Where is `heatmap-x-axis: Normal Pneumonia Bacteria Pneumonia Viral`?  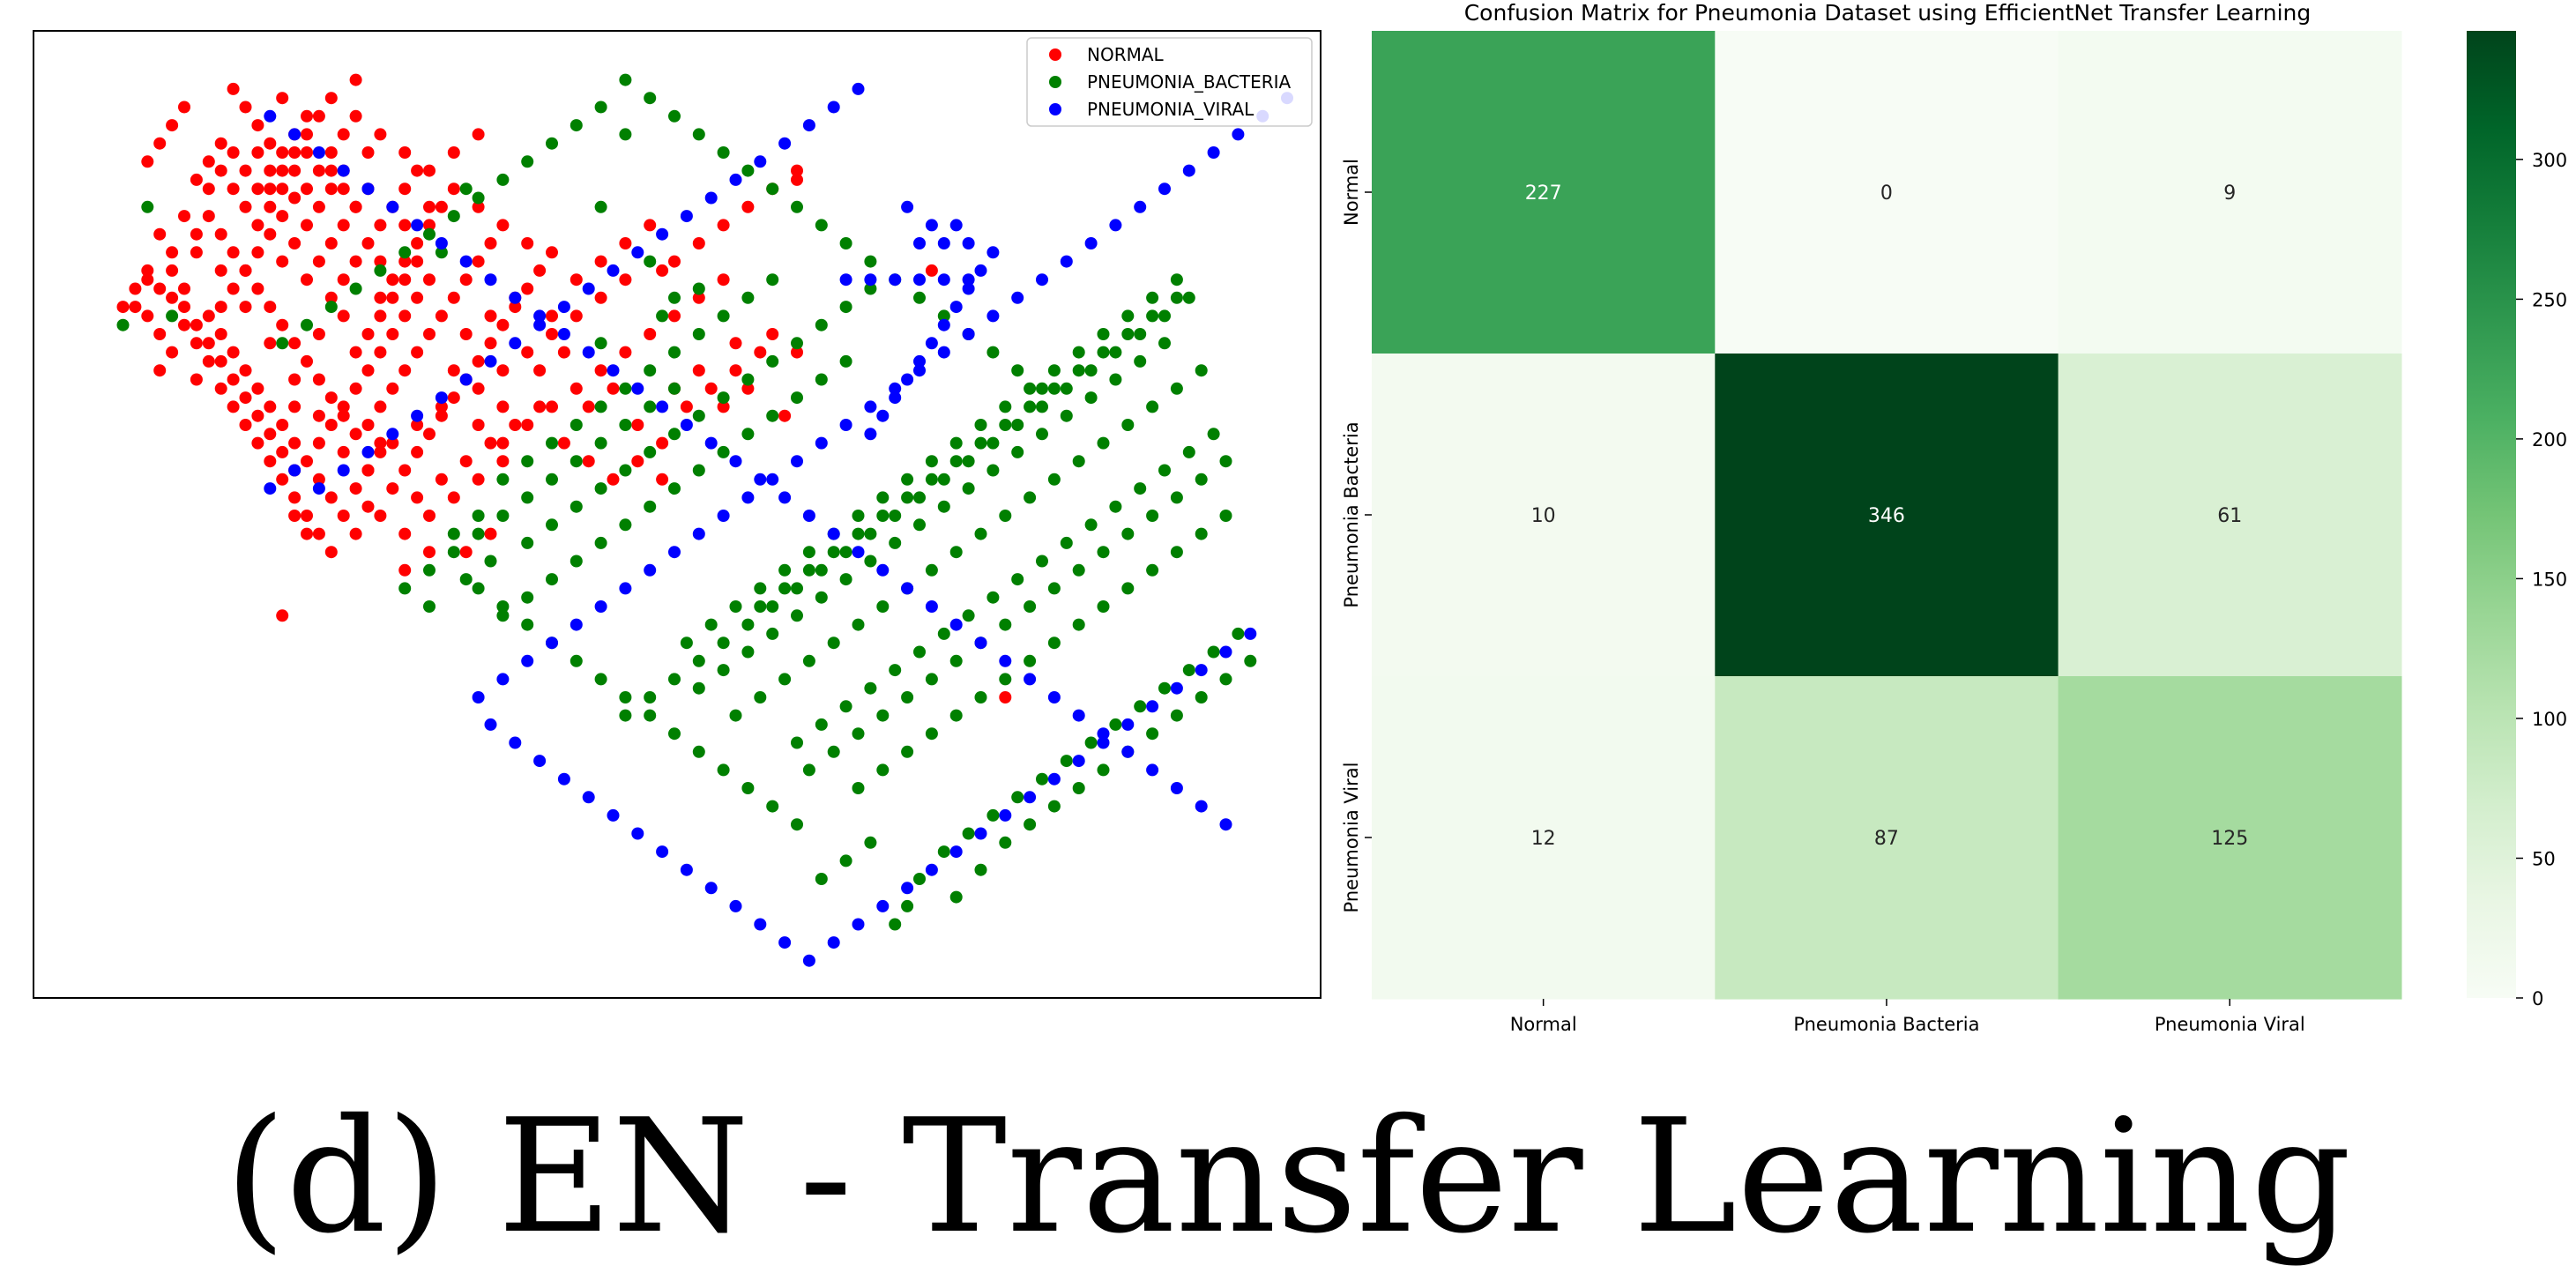
heatmap-x-axis: Normal Pneumonia Bacteria Pneumonia Viral is located at coordinates (1908, 1017).